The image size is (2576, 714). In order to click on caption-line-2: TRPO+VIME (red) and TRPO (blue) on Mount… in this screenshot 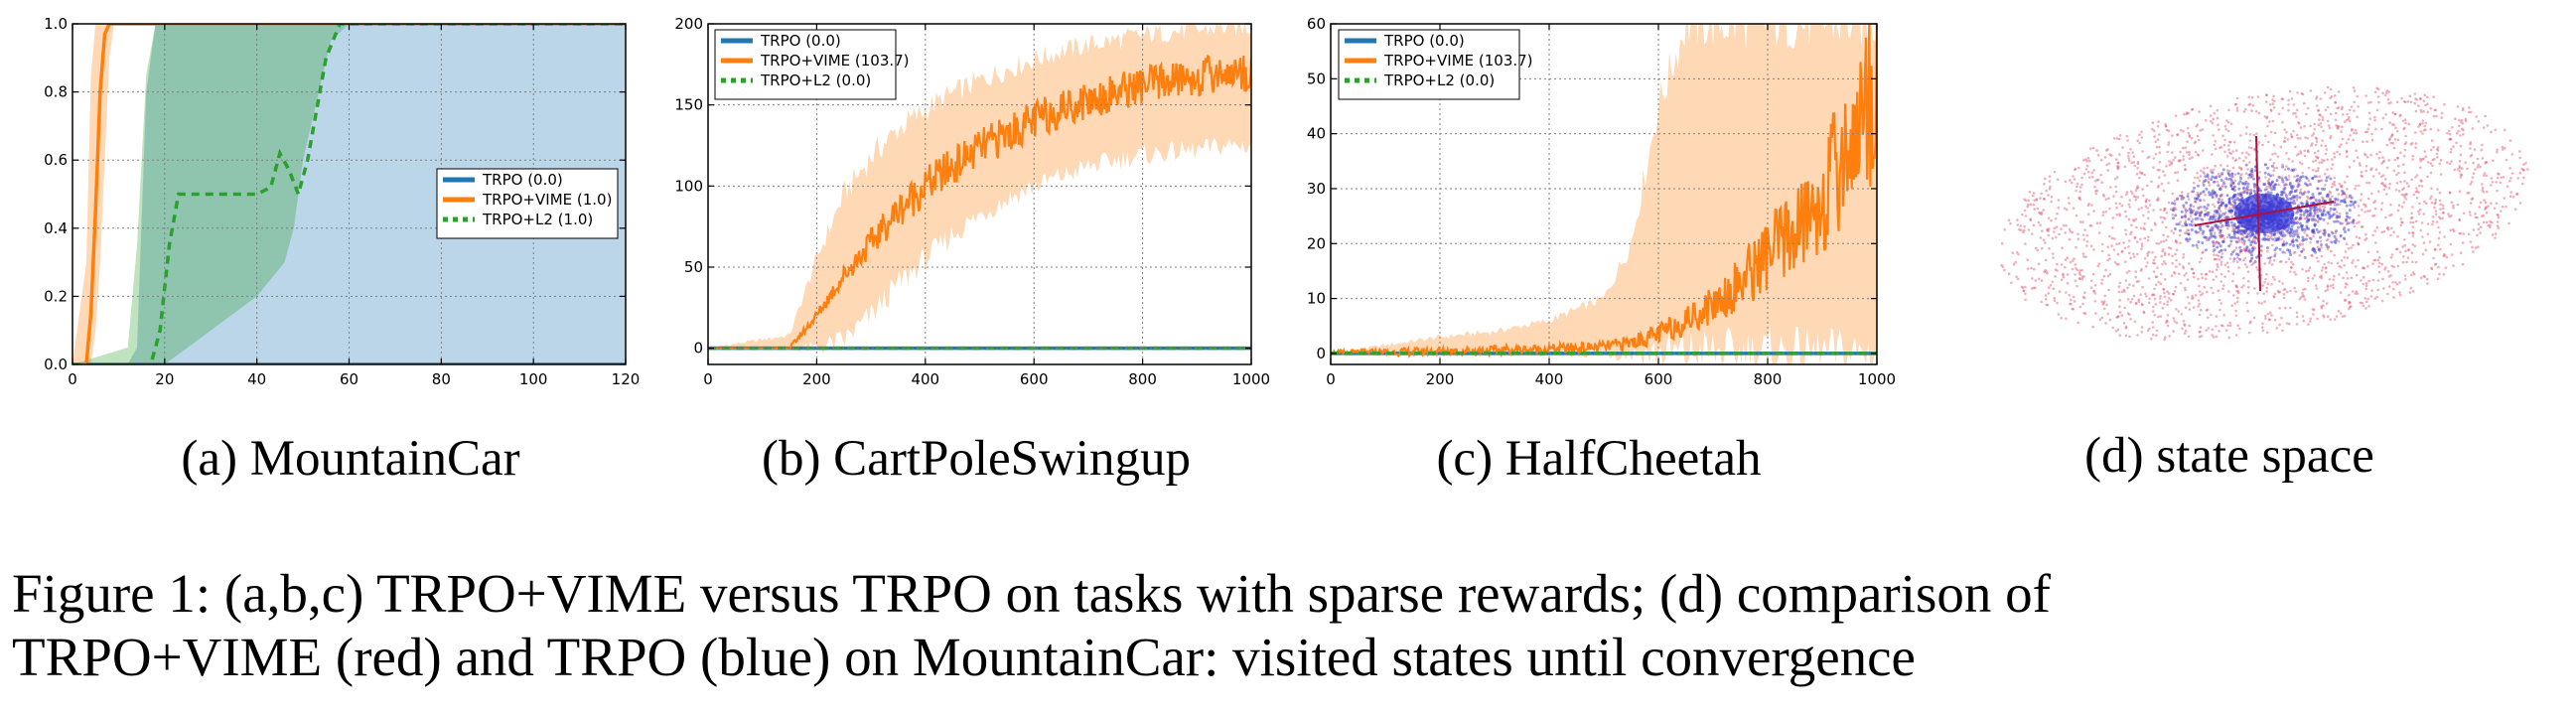, I will do `click(964, 657)`.